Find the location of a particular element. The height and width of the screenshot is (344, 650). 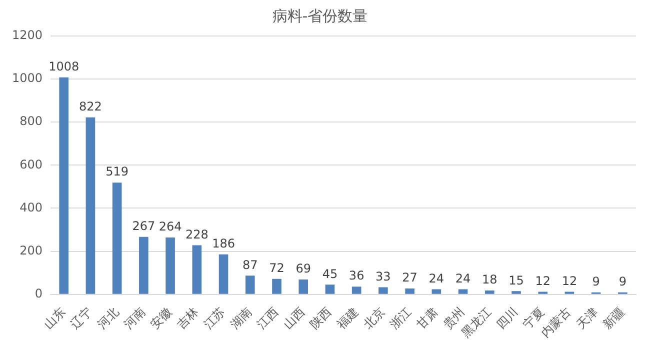

data-label: 15 is located at coordinates (516, 280).